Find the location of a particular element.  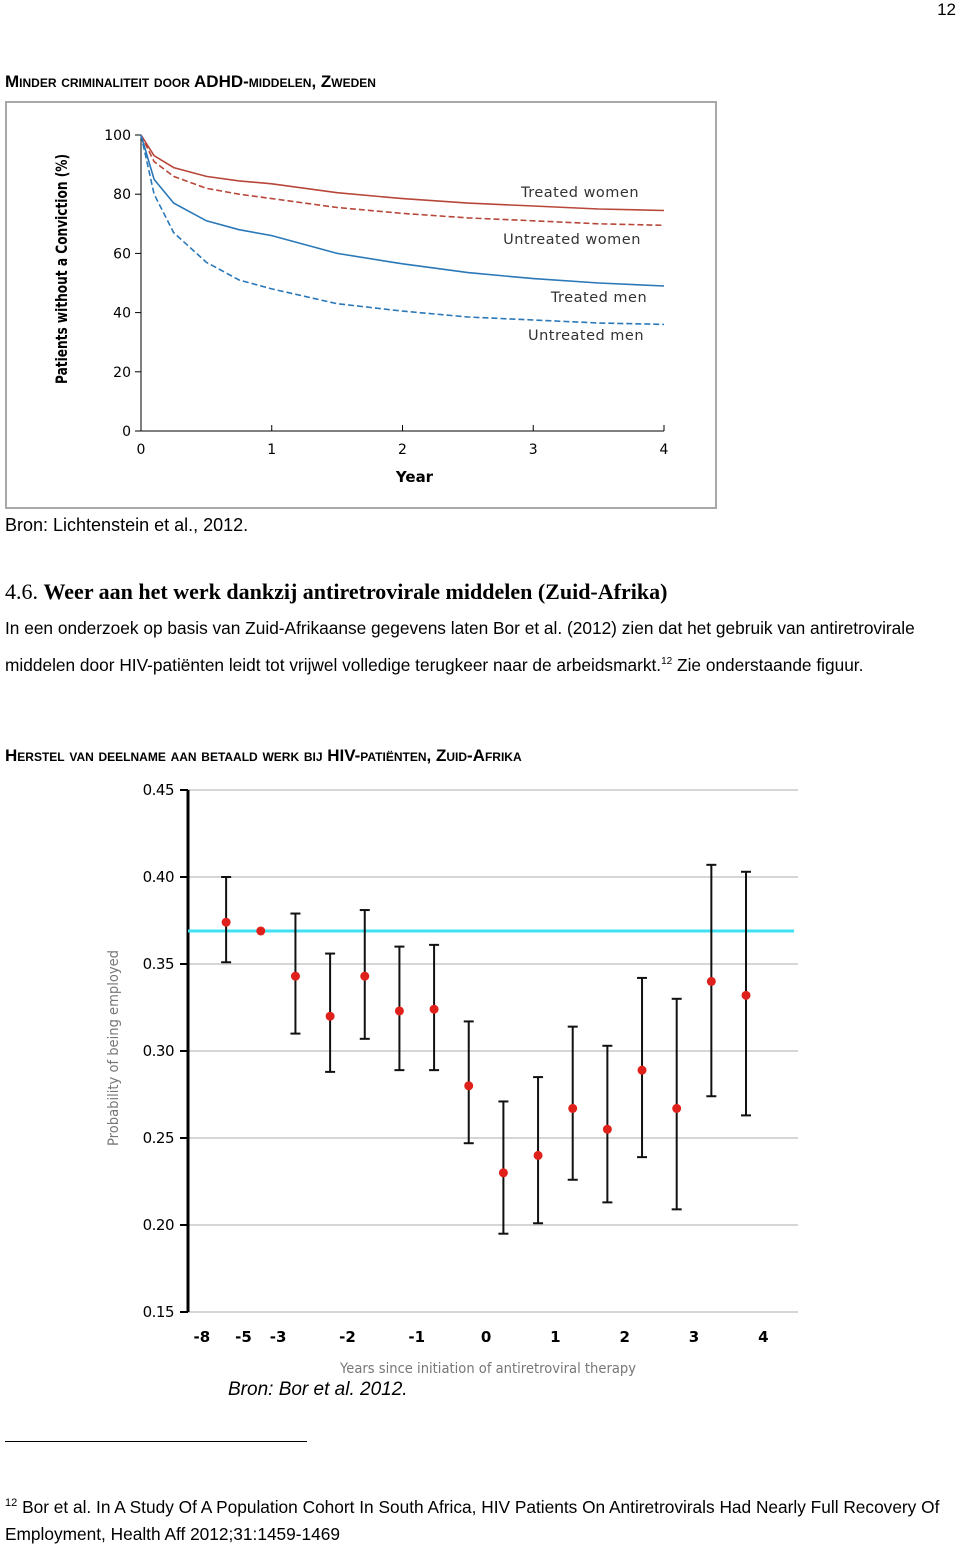

footnote-ref: 12 is located at coordinates (667, 661).